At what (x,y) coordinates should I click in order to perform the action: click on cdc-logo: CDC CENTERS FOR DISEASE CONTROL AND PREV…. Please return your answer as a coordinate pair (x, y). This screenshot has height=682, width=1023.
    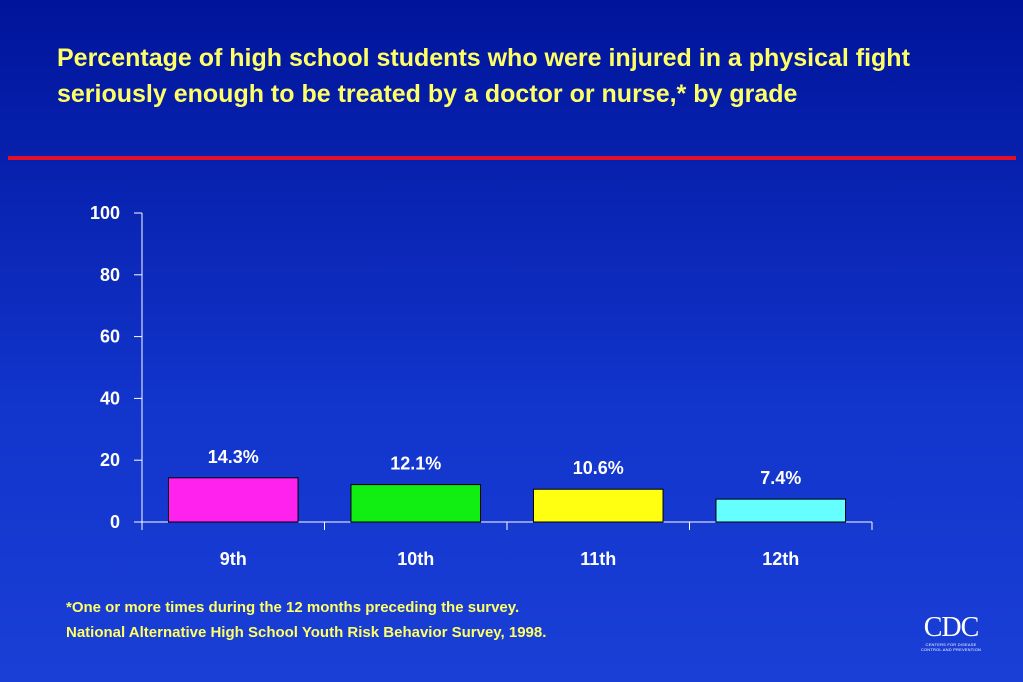
    Looking at the image, I should click on (951, 632).